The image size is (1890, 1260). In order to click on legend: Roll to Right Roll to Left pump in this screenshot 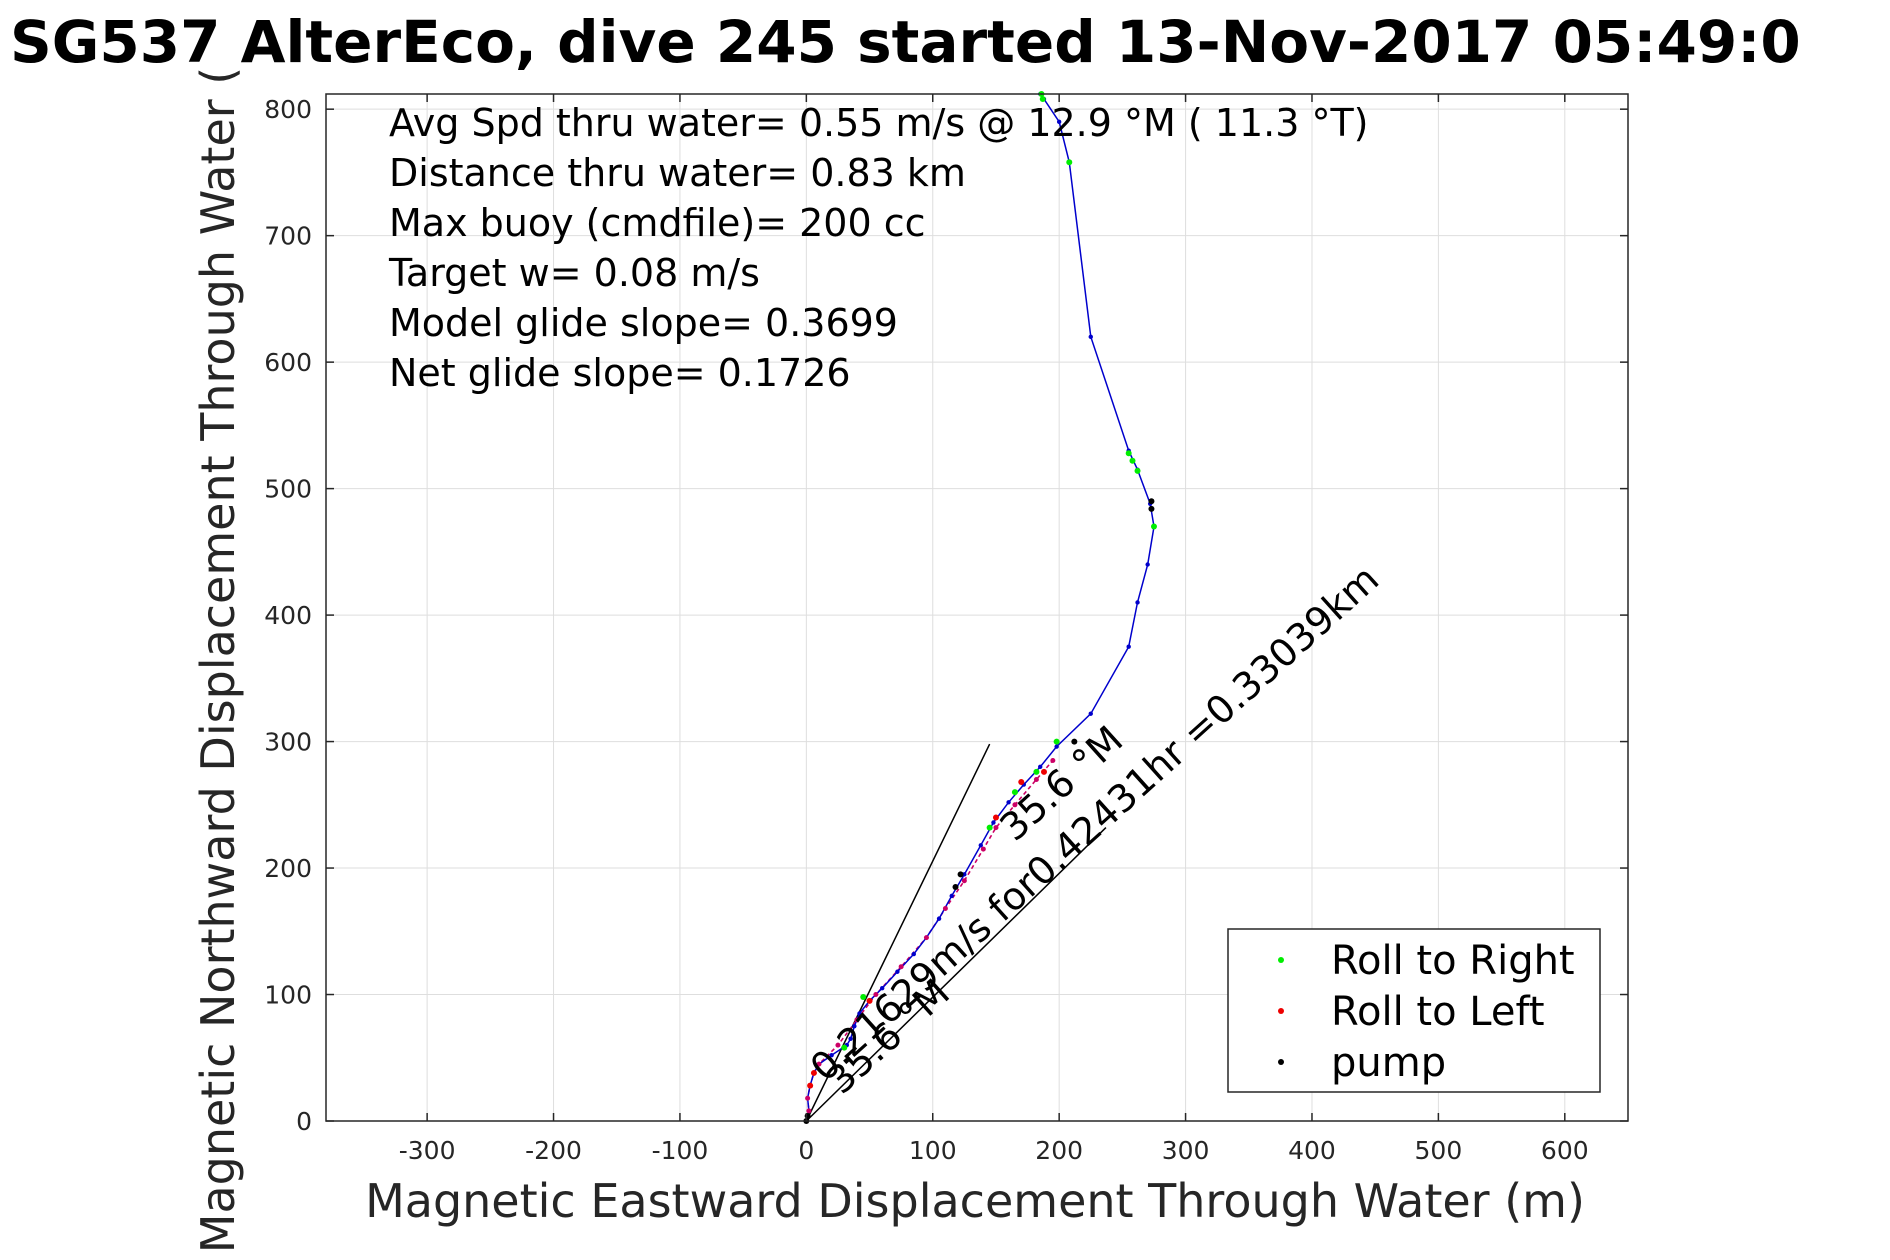, I will do `click(1414, 1010)`.